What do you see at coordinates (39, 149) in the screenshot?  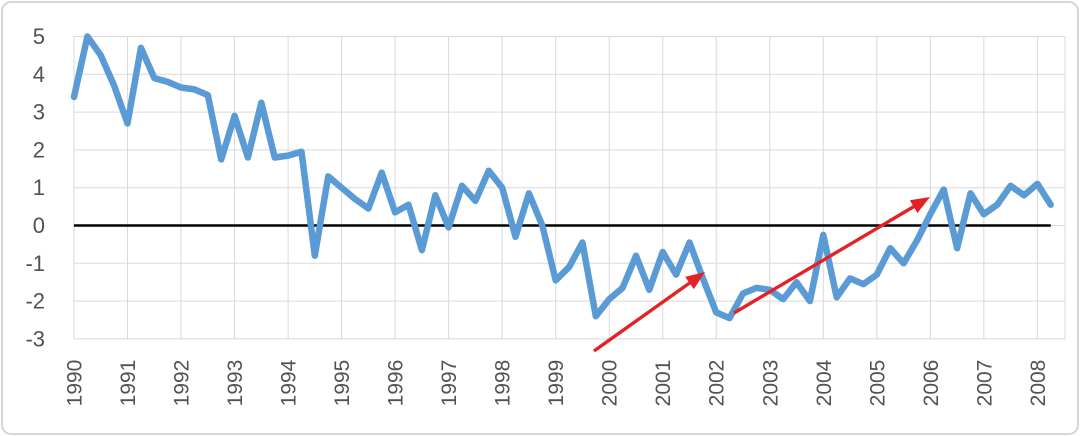 I see `y-tick-label: 2` at bounding box center [39, 149].